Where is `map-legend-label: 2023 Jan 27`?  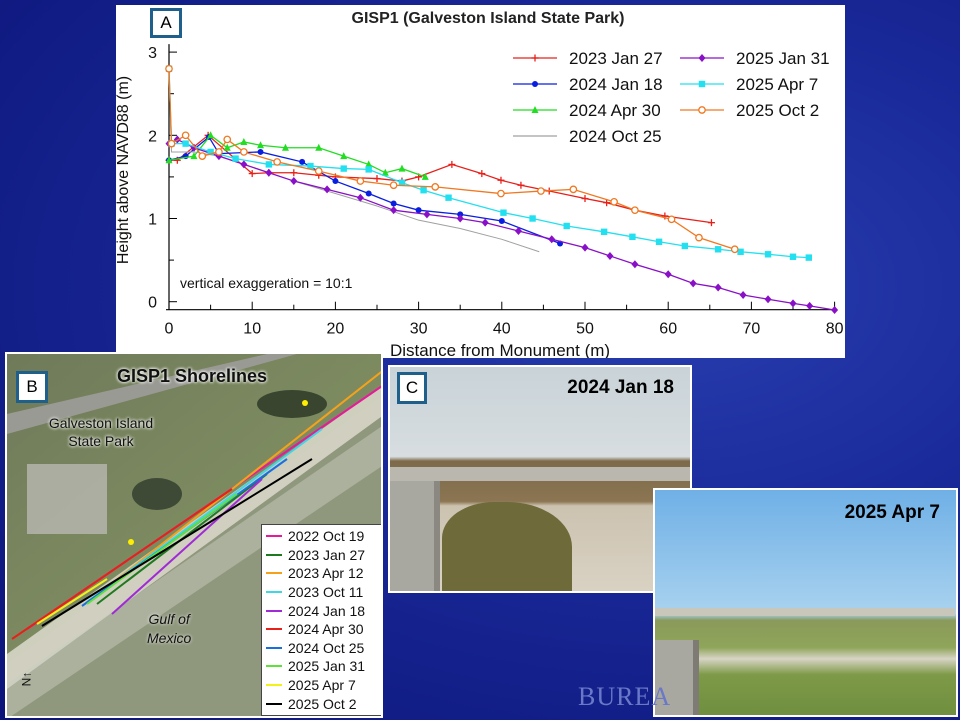 map-legend-label: 2023 Jan 27 is located at coordinates (327, 554).